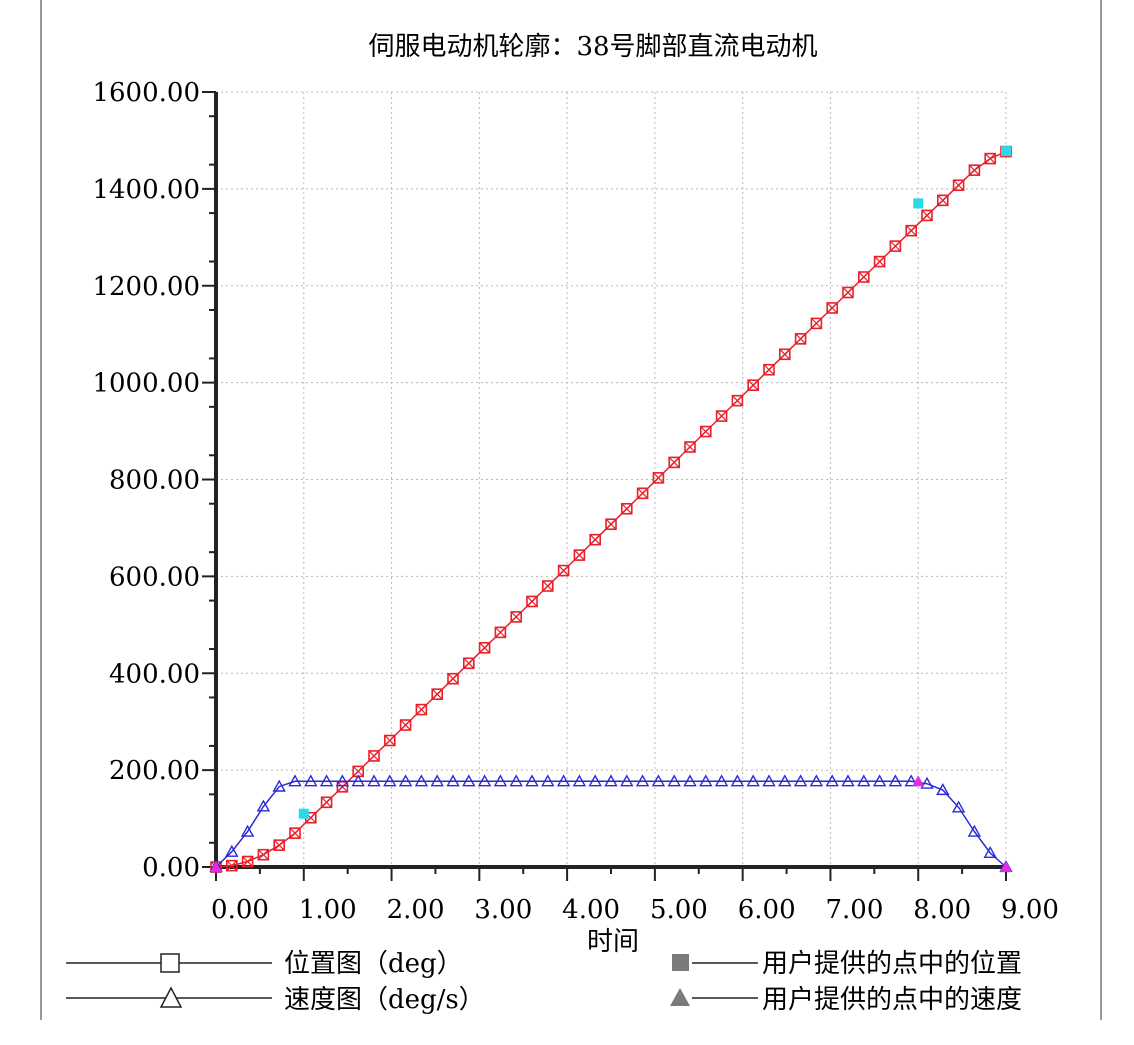  I want to click on chart-title: 伺服电动机轮廓：38号脚部直流电动机, so click(592, 47).